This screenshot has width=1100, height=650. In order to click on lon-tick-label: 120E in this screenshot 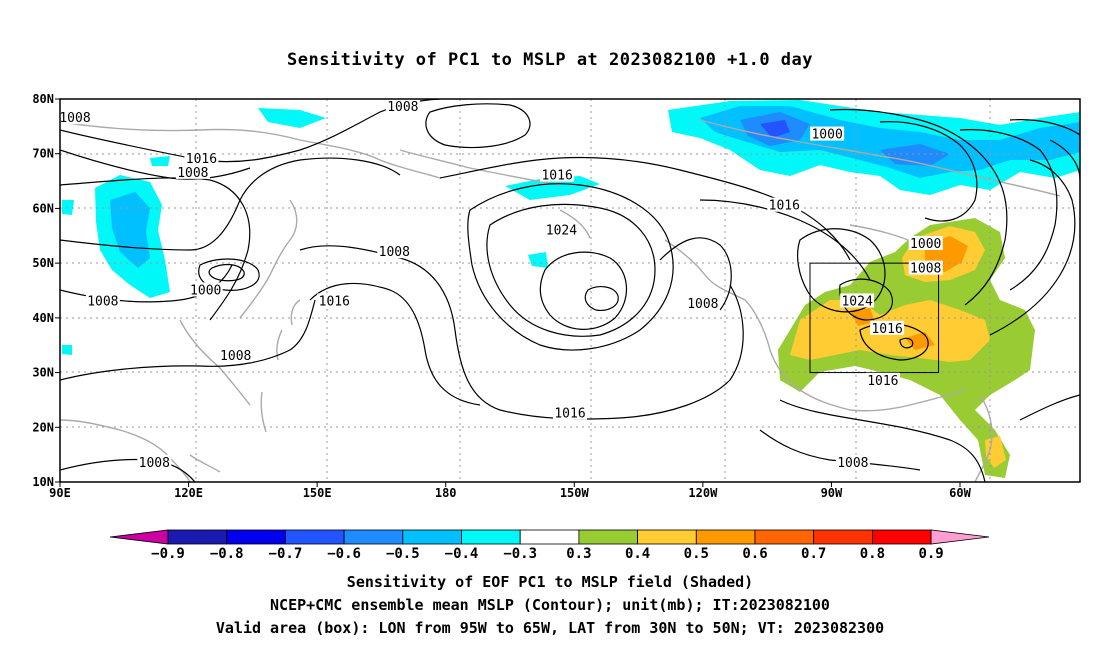, I will do `click(188, 493)`.